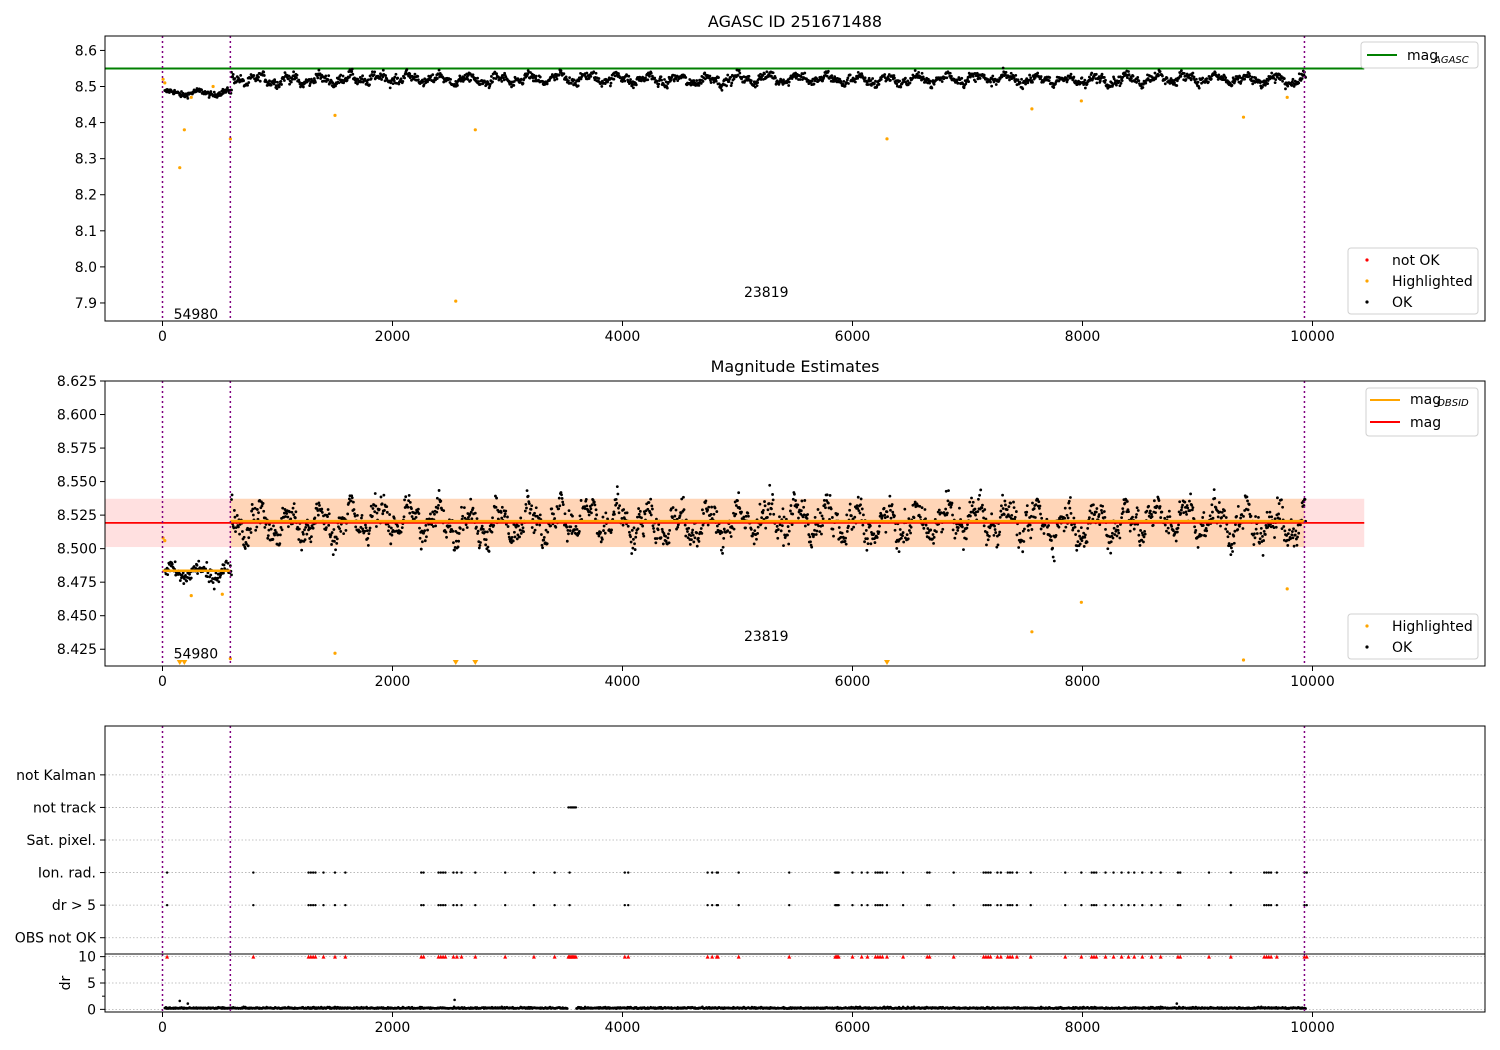 This screenshot has width=1500, height=1050. I want to click on x-tick-label: 0, so click(162, 337).